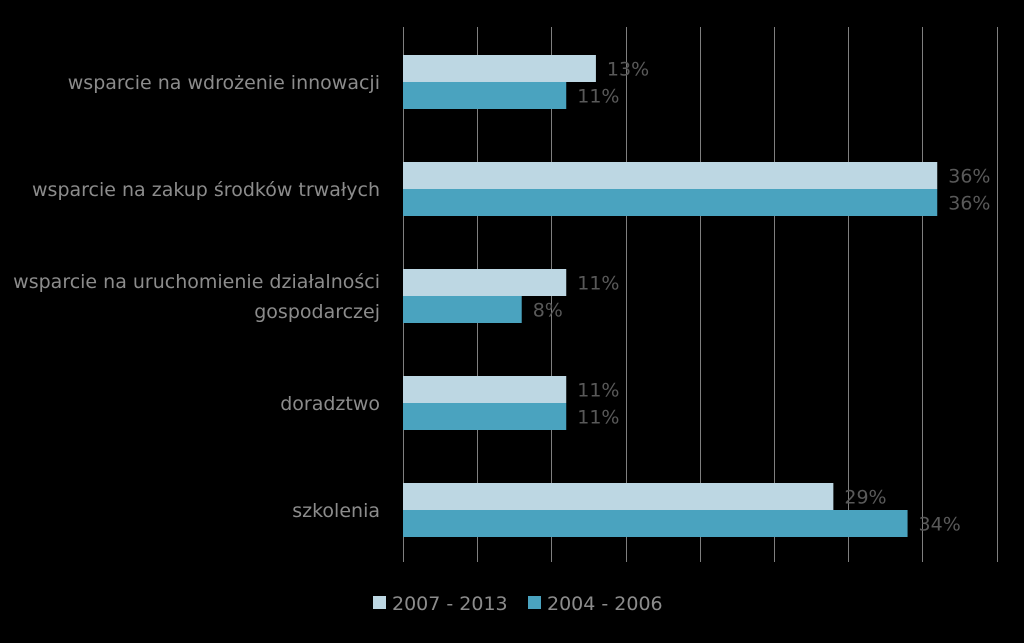 The width and height of the screenshot is (1024, 643). What do you see at coordinates (940, 525) in the screenshot?
I see `value-label-1-4: 34%` at bounding box center [940, 525].